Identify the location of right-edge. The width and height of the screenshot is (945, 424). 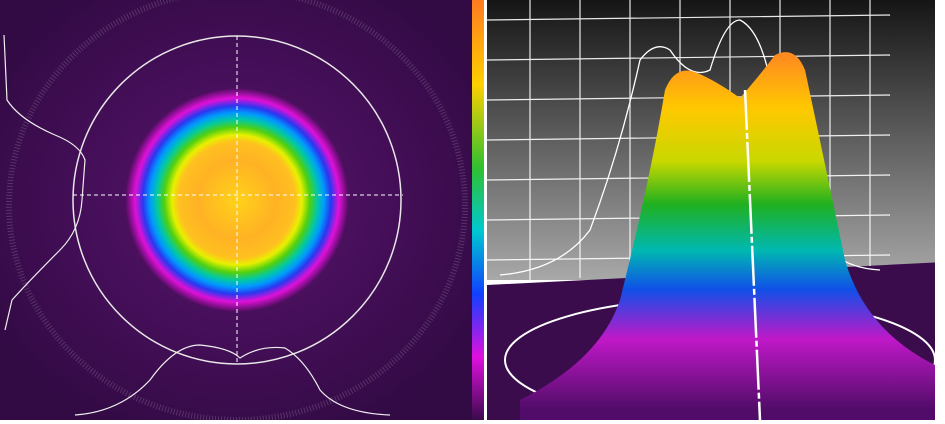
(940, 210).